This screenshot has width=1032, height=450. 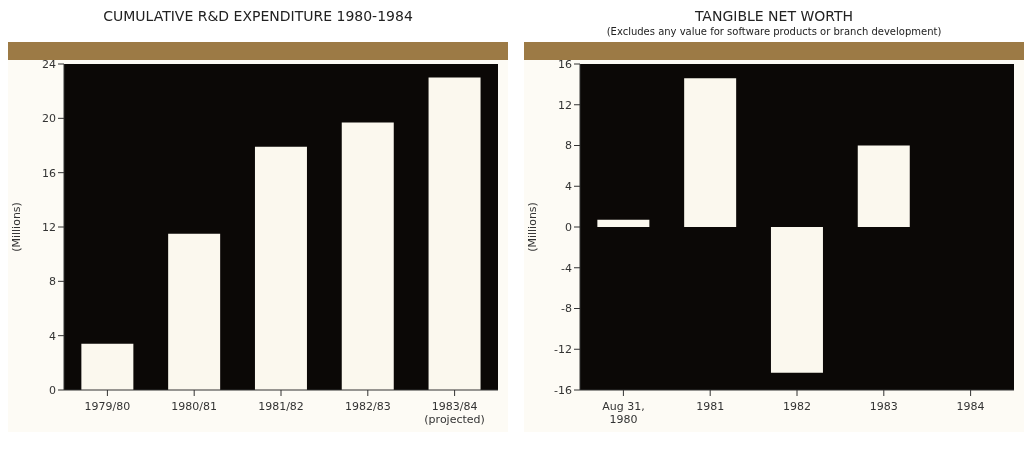 What do you see at coordinates (49, 119) in the screenshot?
I see `y-tick-label: 20` at bounding box center [49, 119].